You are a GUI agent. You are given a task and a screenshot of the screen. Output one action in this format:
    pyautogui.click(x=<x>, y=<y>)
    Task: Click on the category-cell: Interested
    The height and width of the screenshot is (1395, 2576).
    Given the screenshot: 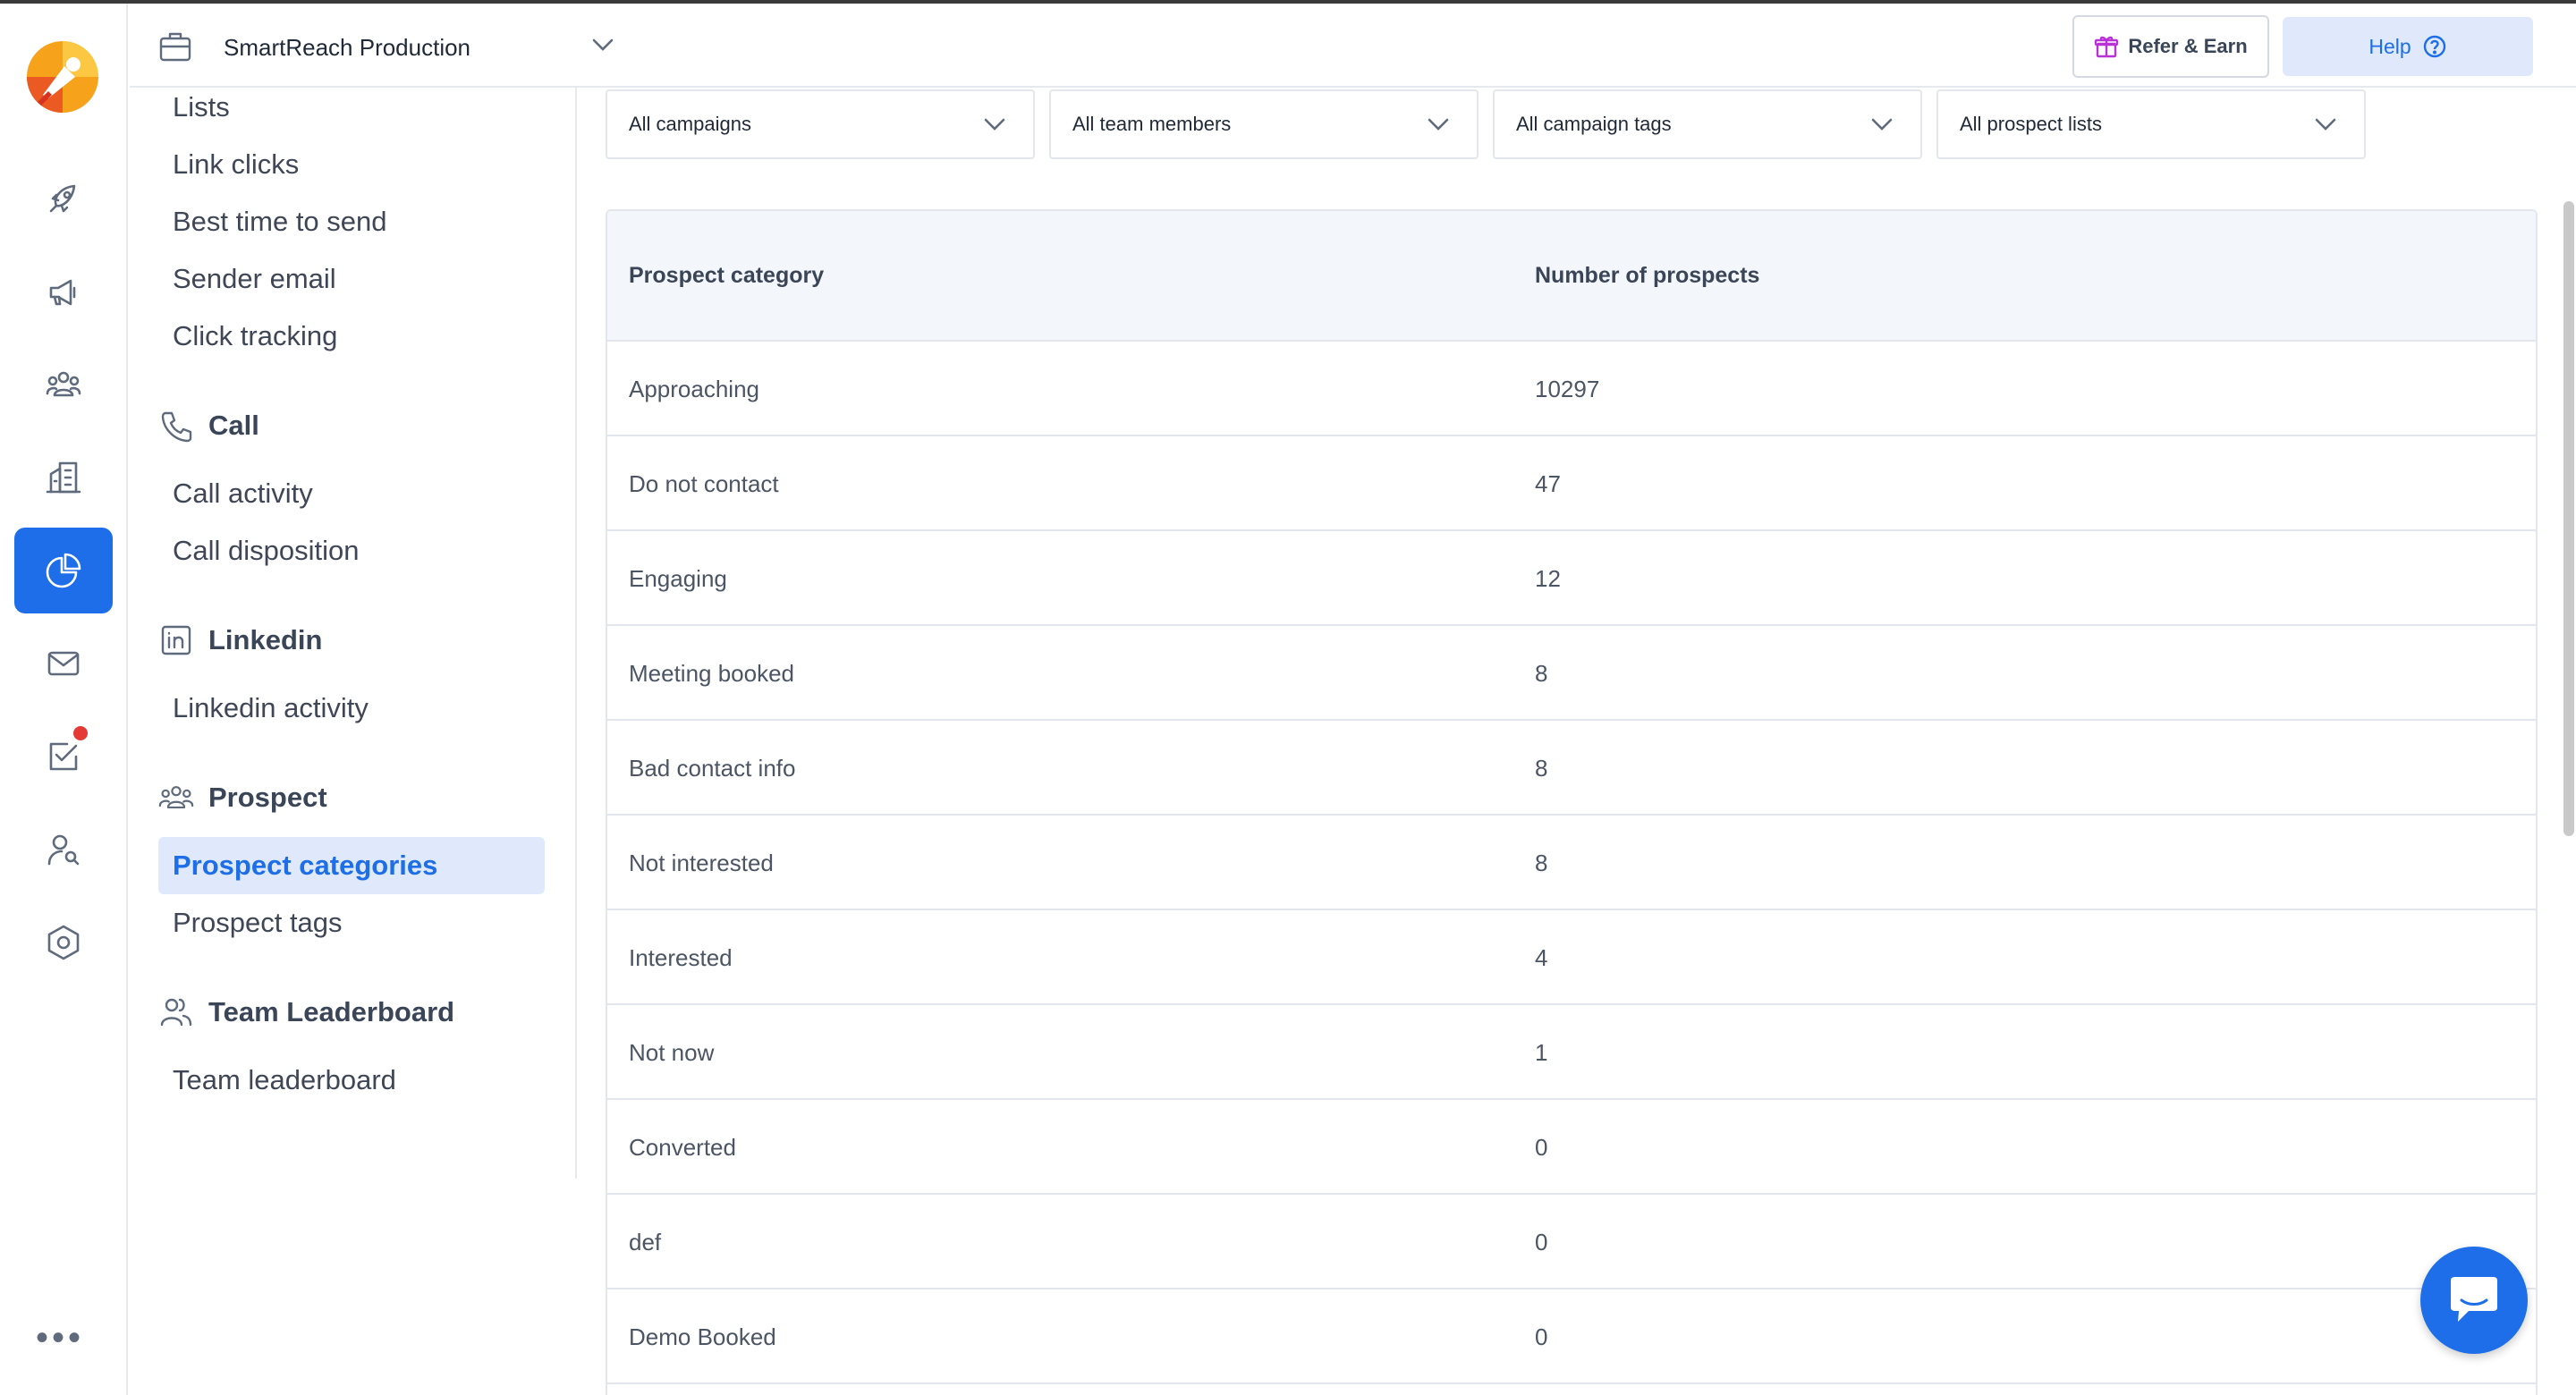 What is the action you would take?
    pyautogui.click(x=681, y=957)
    